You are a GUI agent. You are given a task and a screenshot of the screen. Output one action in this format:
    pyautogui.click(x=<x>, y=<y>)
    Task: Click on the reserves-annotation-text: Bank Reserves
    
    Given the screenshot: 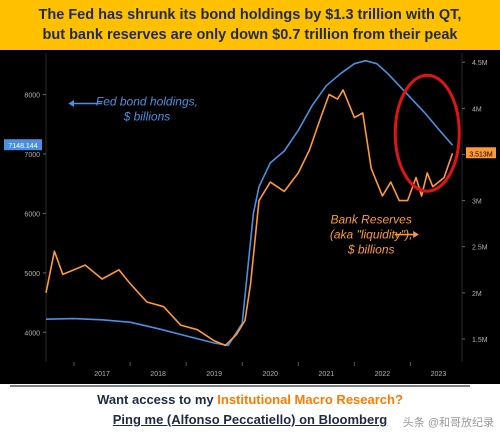 What is the action you would take?
    pyautogui.click(x=370, y=220)
    